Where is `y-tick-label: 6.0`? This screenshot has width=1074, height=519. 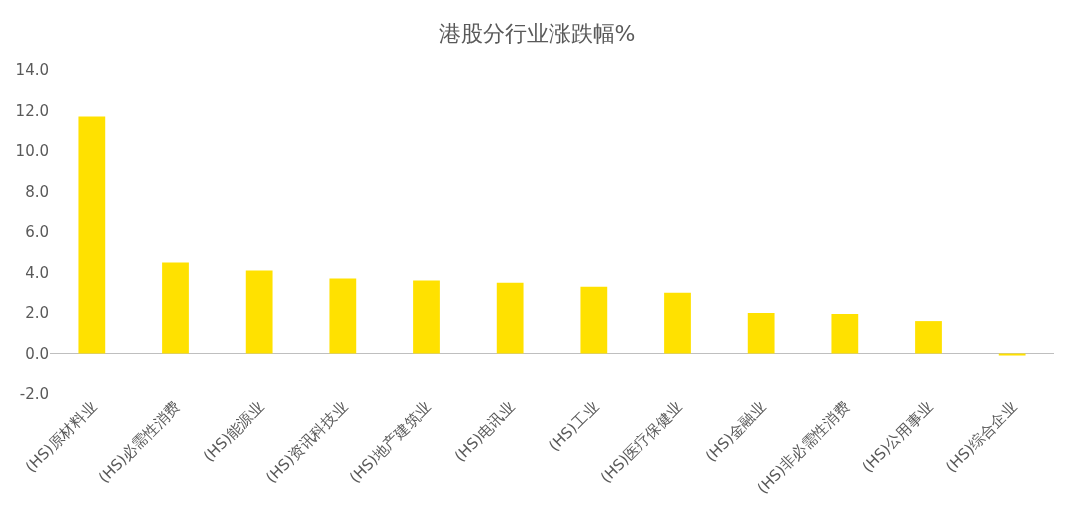
y-tick-label: 6.0 is located at coordinates (37, 232).